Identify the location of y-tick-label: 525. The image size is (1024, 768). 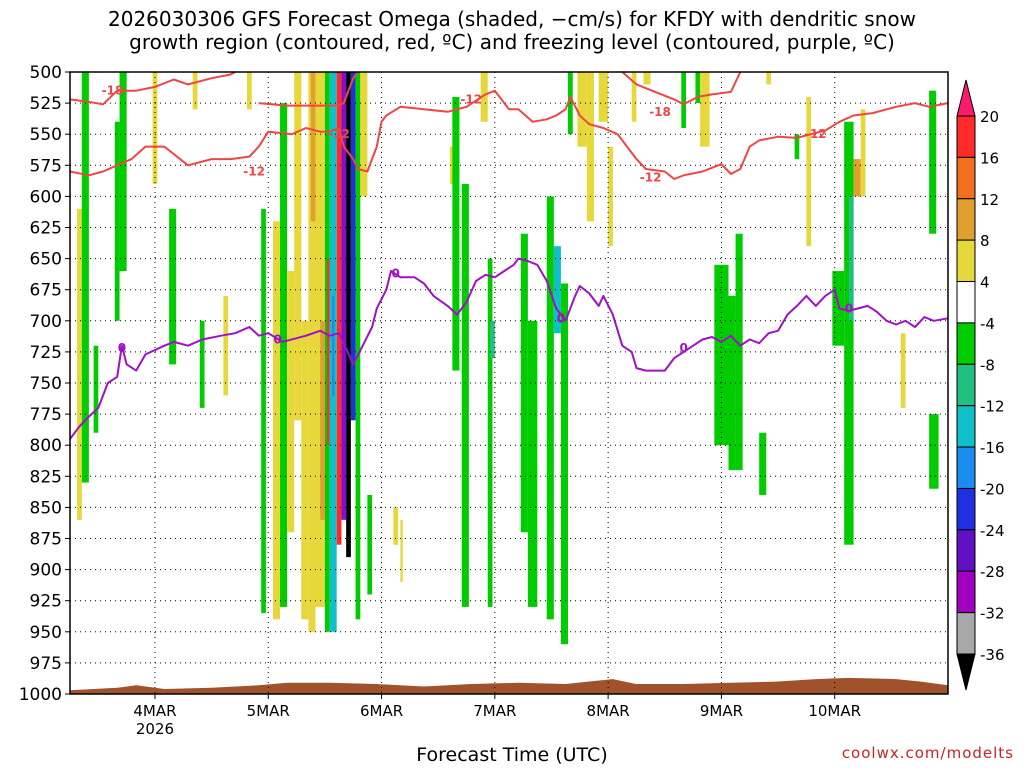
(46, 104).